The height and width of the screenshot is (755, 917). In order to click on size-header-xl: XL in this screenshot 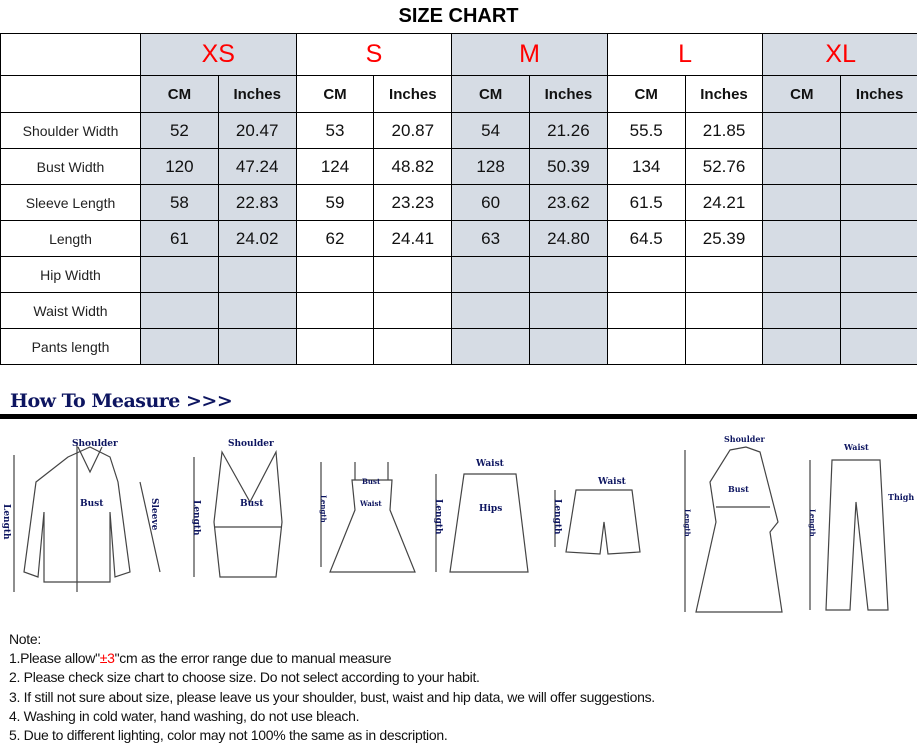, I will do `click(839, 54)`.